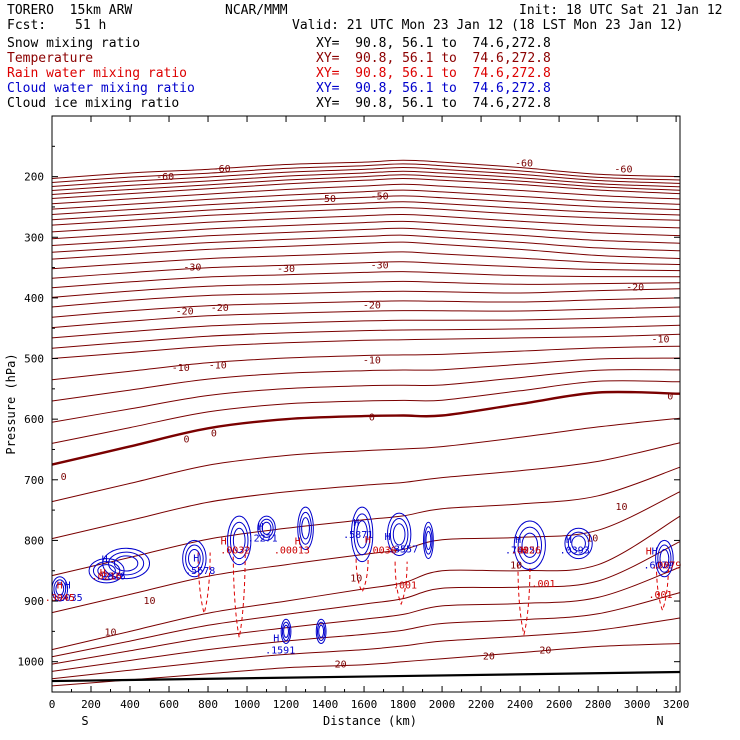 The image size is (740, 740). I want to click on x-tick-label: 1800, so click(403, 704).